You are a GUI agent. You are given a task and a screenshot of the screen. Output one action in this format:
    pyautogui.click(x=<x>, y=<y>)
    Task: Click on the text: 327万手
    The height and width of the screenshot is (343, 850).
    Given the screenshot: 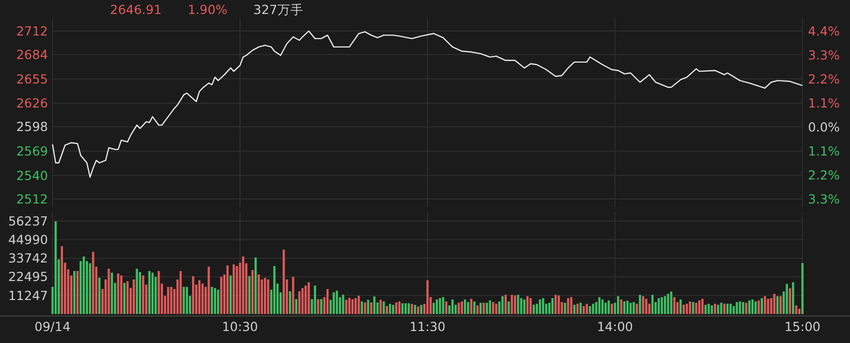 What is the action you would take?
    pyautogui.click(x=278, y=9)
    